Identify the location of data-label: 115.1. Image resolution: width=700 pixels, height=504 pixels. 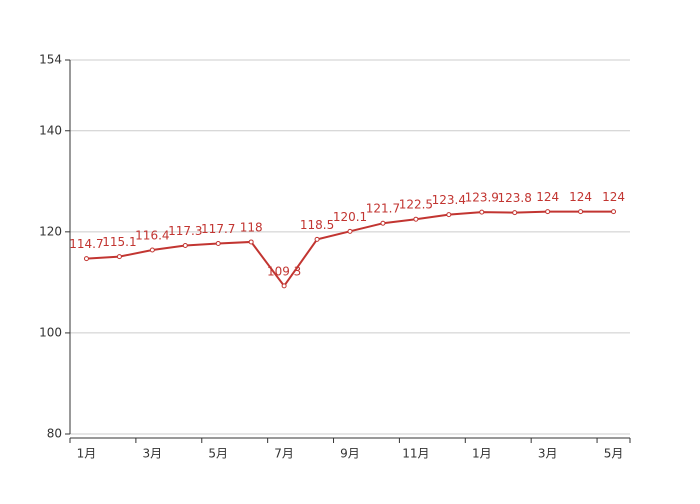
(119, 242).